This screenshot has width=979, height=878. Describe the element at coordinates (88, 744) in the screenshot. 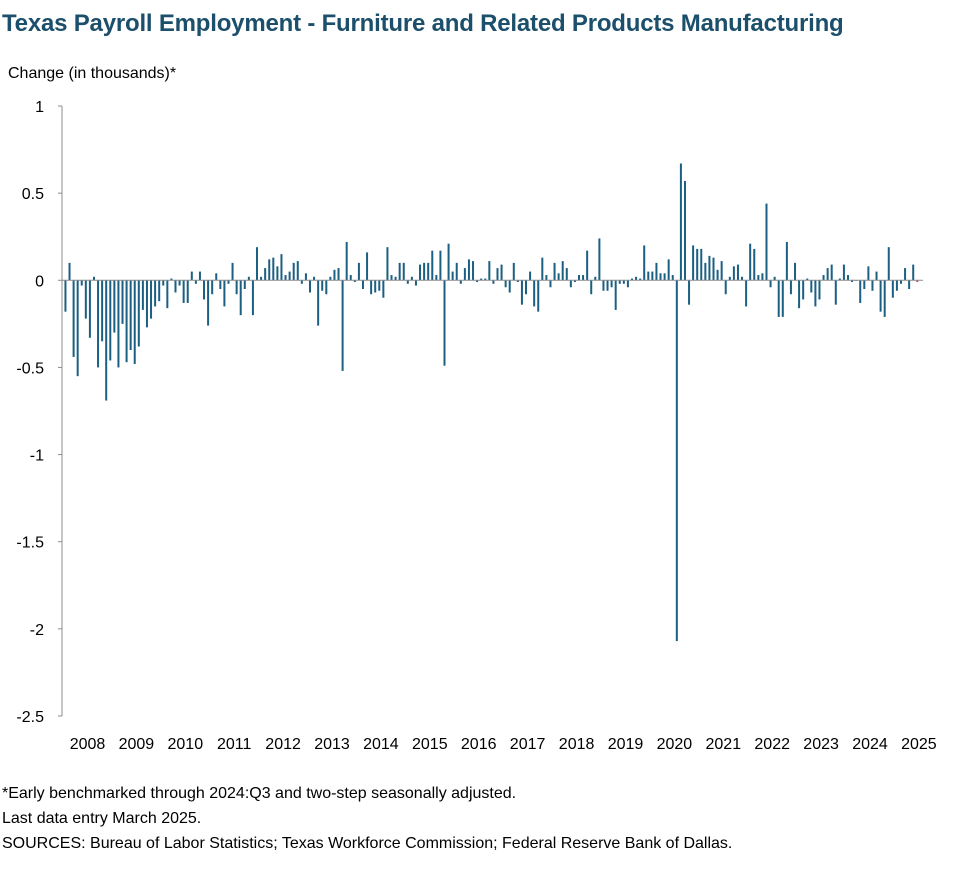

I see `x-tick-label: 2008` at that location.